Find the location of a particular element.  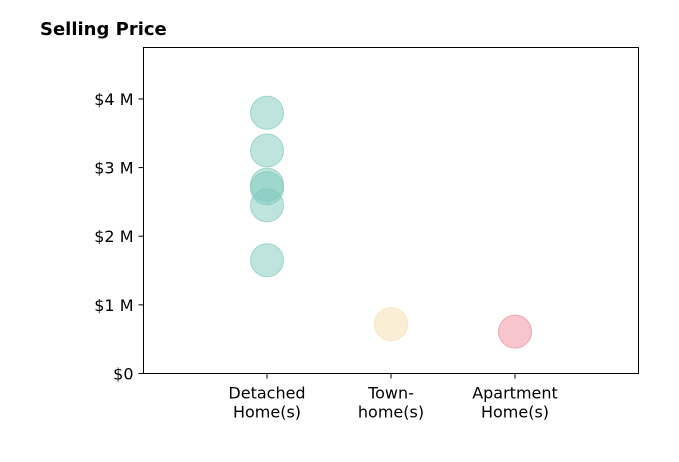

x-tick-label-line: Apartment is located at coordinates (515, 393).